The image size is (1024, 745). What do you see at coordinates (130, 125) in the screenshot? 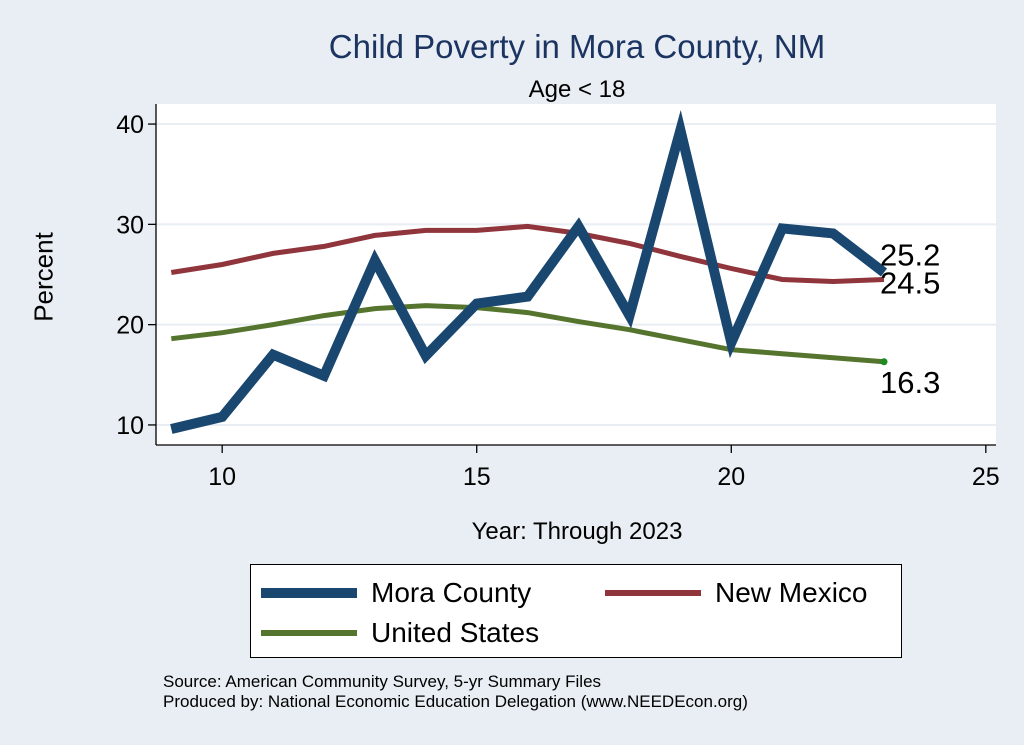
I see `y-tick-label-40: 40` at bounding box center [130, 125].